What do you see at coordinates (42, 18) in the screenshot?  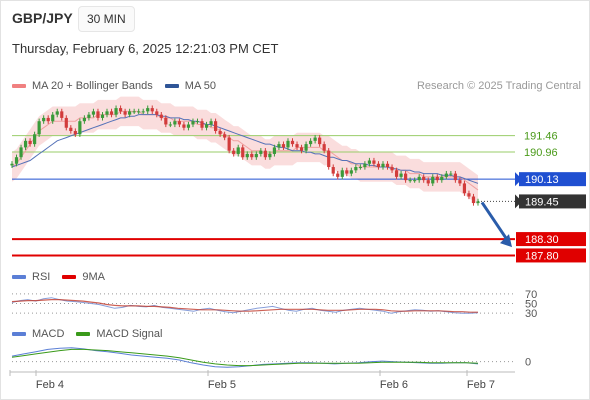 I see `currency-pair-title: GBP/JPY` at bounding box center [42, 18].